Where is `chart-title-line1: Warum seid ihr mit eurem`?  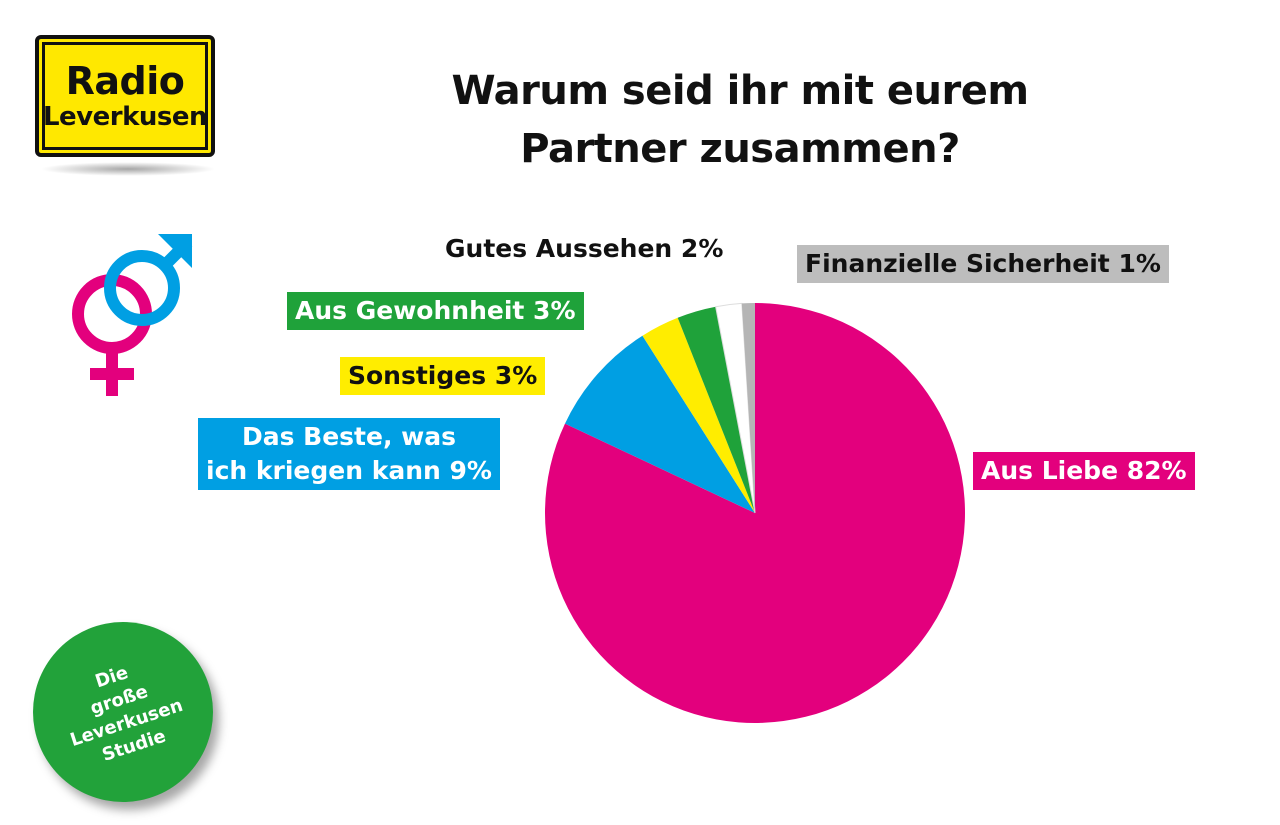
chart-title-line1: Warum seid ihr mit eurem is located at coordinates (740, 91).